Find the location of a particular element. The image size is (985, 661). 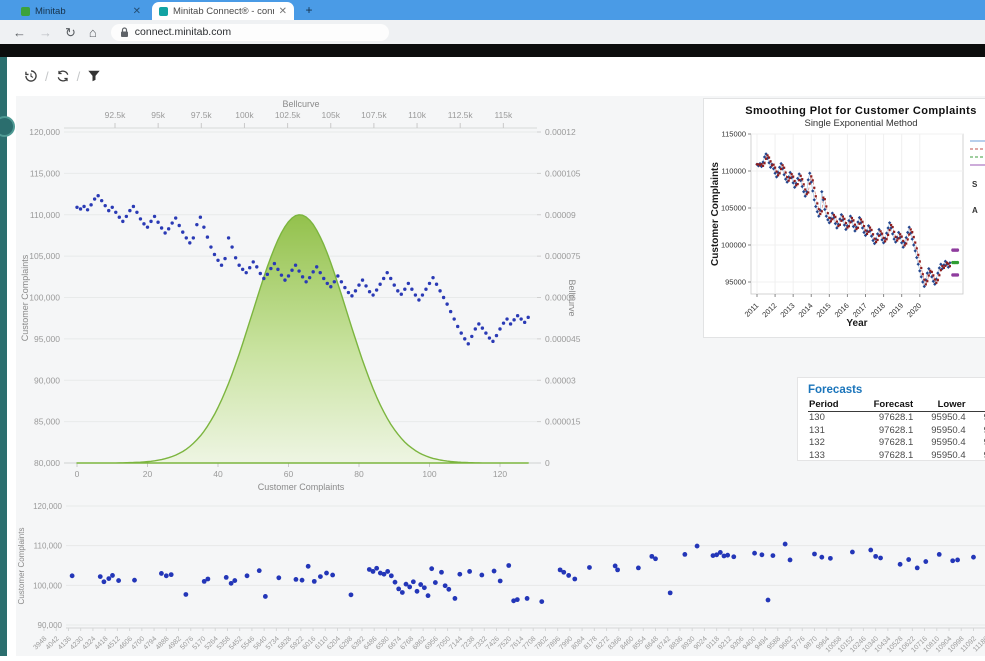

svg-text: 80 is located at coordinates (359, 474).